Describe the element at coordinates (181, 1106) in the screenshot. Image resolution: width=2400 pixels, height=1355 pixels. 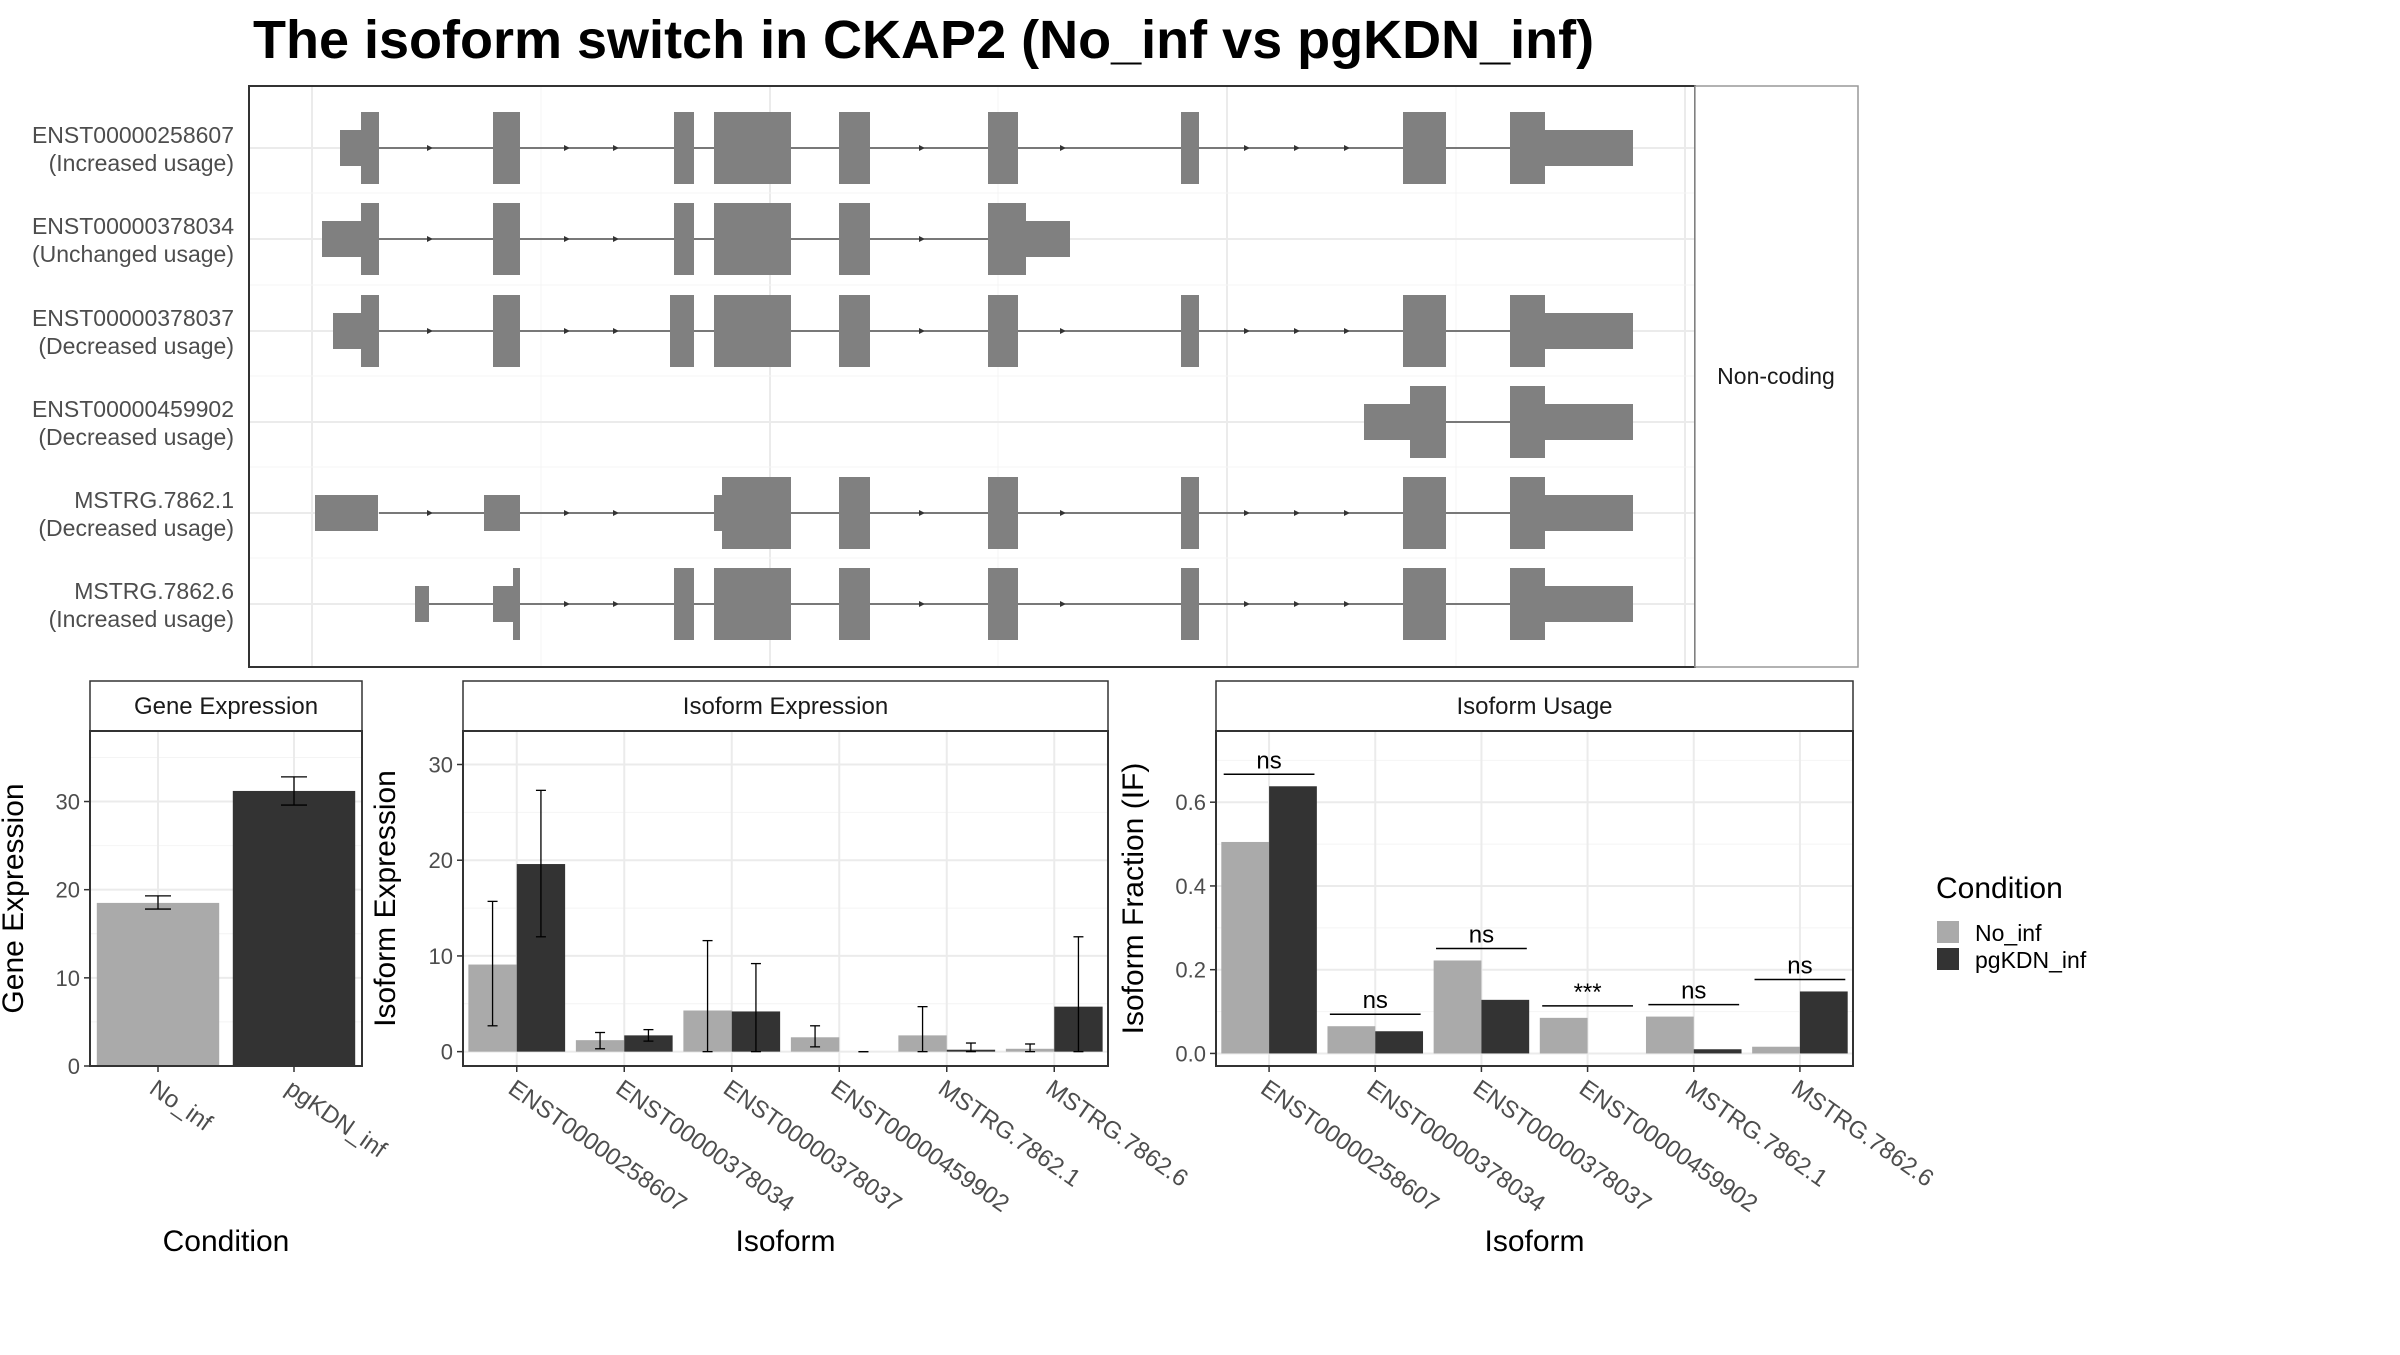
I see `x-tick-label: No_inf` at that location.